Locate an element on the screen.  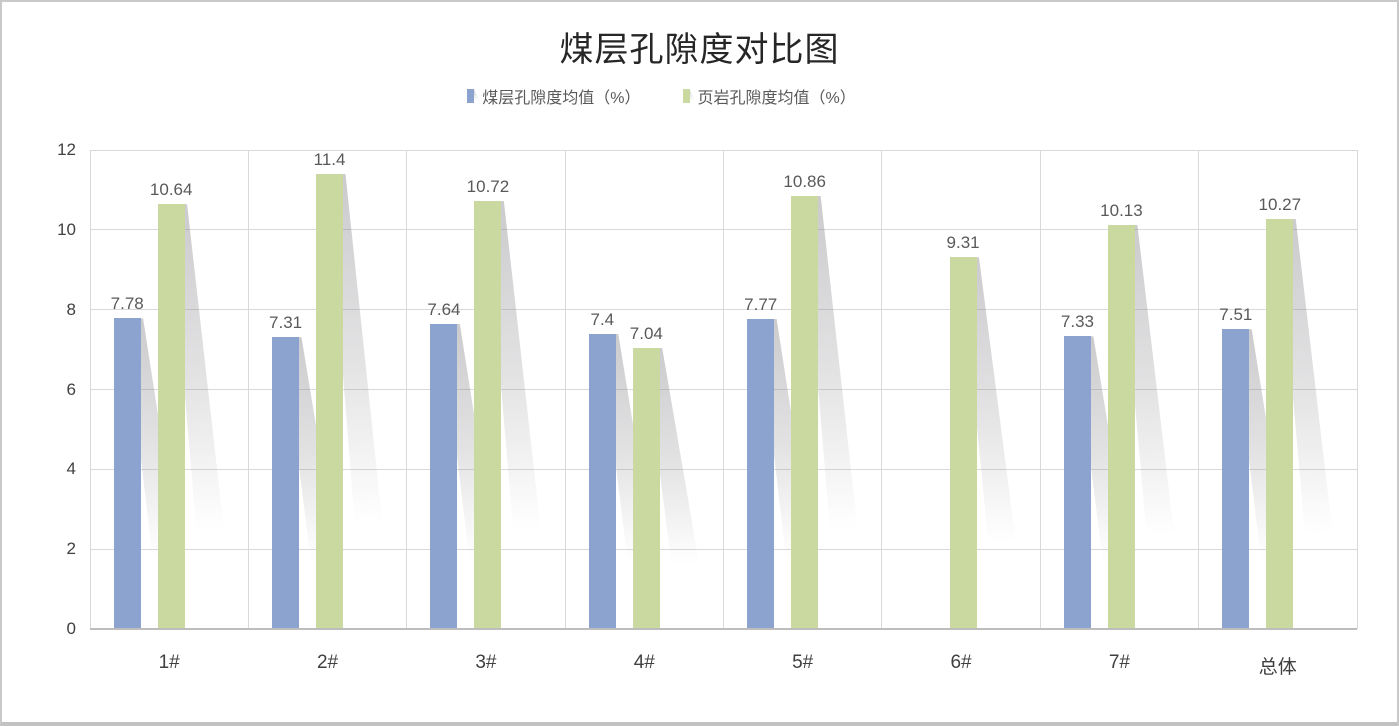
y-tick-label: 12 is located at coordinates (66, 149).